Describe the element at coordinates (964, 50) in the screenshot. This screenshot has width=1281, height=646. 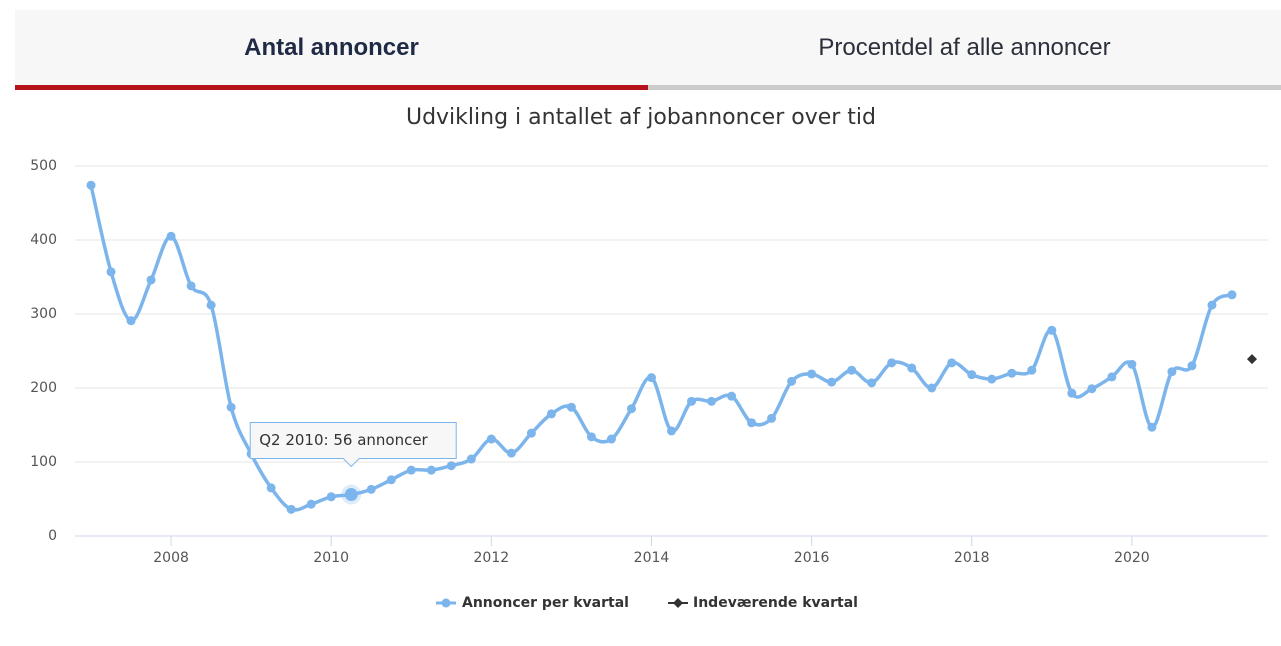
I see `tab: Procentdel af alle annoncer` at that location.